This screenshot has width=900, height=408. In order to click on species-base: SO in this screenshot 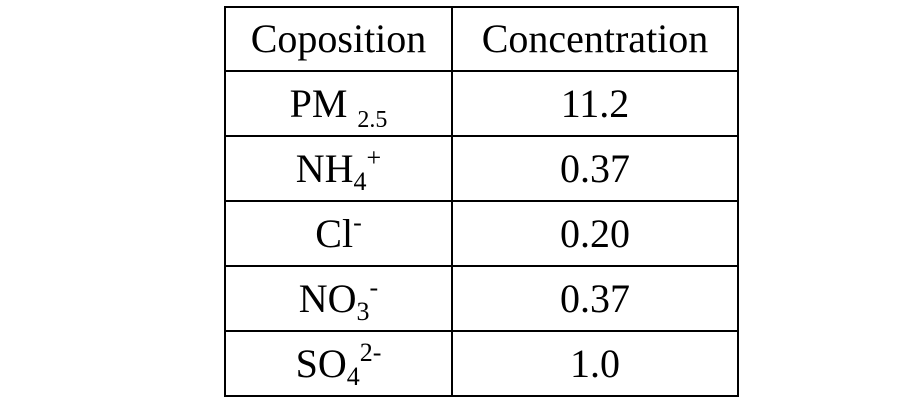, I will do `click(321, 363)`.